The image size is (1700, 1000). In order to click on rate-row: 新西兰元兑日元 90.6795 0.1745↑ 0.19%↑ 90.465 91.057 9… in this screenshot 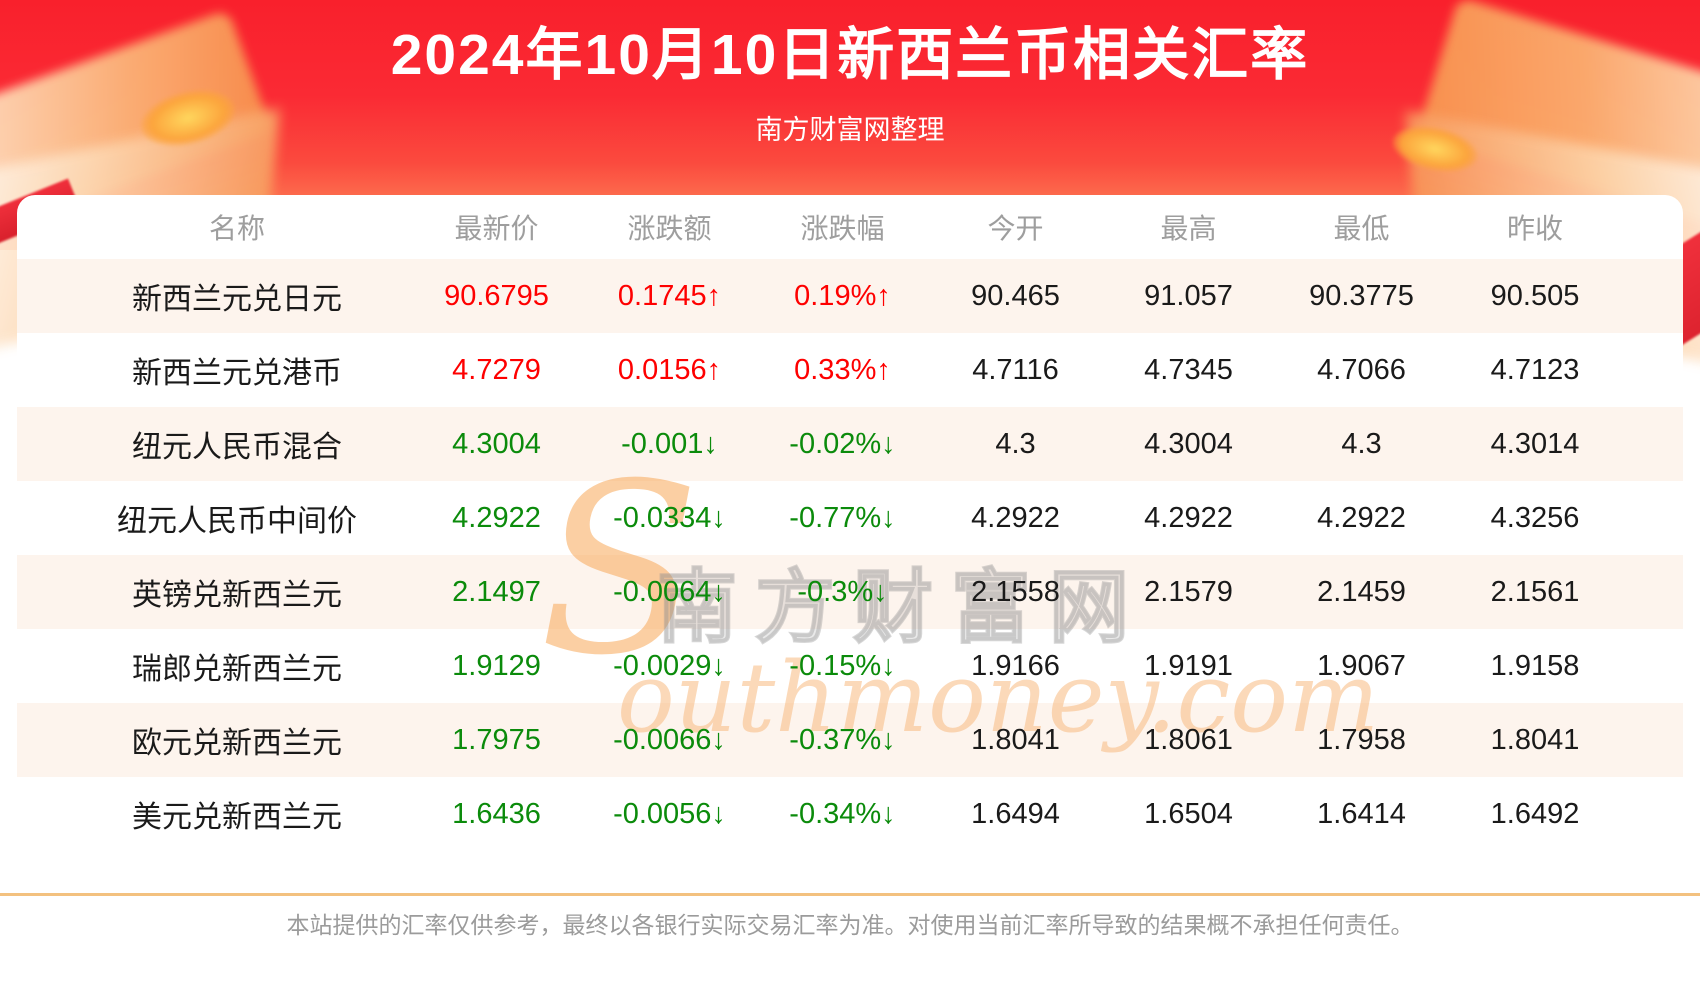, I will do `click(850, 296)`.